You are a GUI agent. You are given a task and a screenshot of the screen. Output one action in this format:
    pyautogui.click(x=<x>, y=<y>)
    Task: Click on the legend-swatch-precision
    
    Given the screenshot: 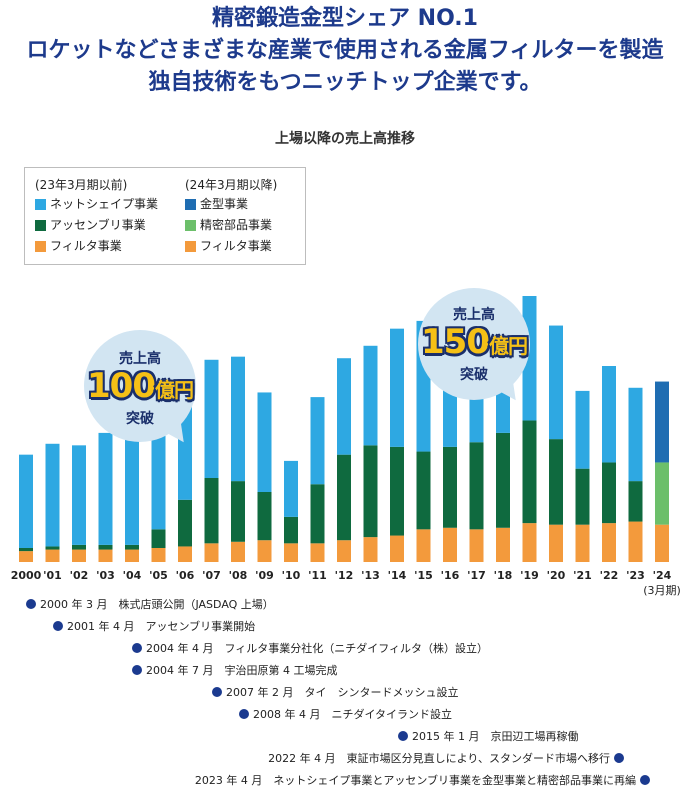 What is the action you would take?
    pyautogui.click(x=190, y=225)
    